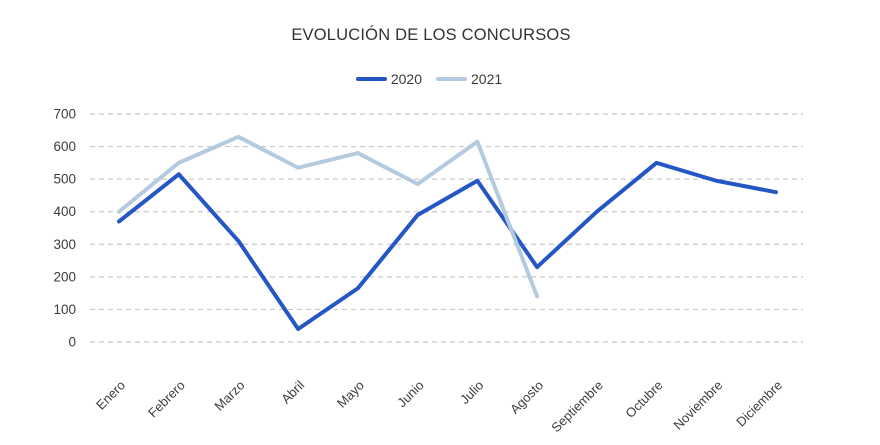  I want to click on legend-swatch-2020, so click(371, 79).